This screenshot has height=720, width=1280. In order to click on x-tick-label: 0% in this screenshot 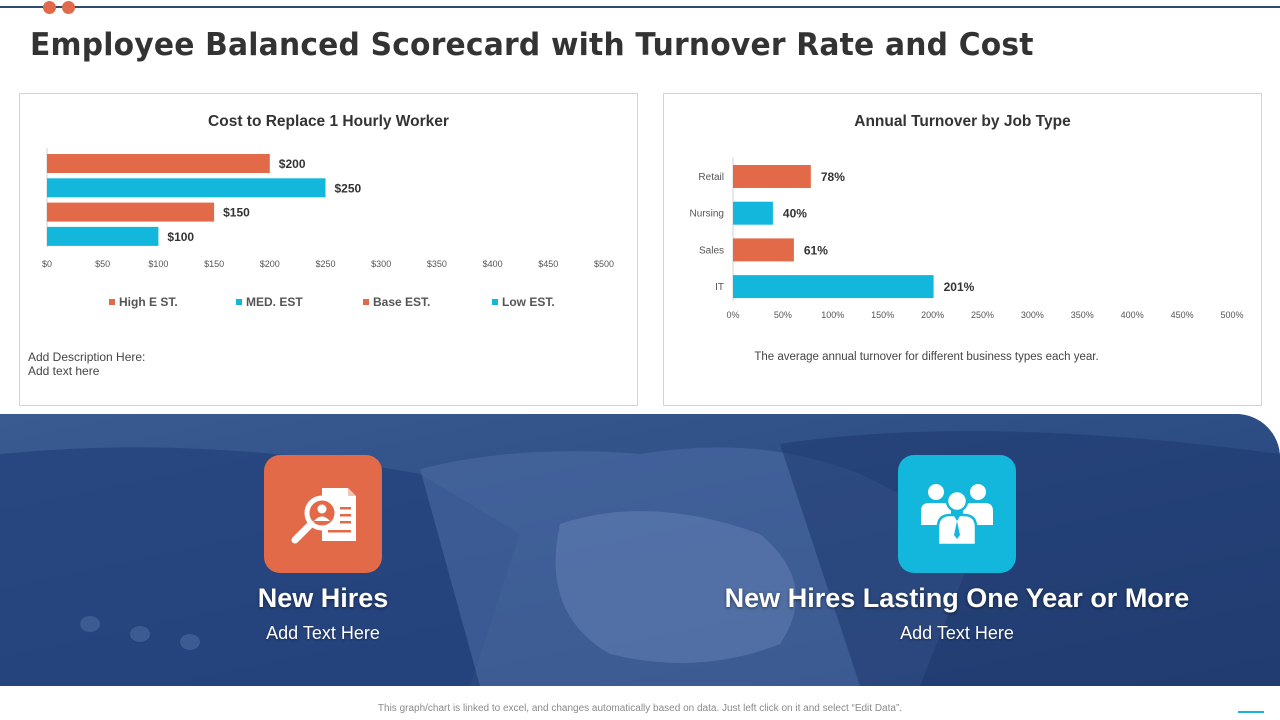, I will do `click(732, 315)`.